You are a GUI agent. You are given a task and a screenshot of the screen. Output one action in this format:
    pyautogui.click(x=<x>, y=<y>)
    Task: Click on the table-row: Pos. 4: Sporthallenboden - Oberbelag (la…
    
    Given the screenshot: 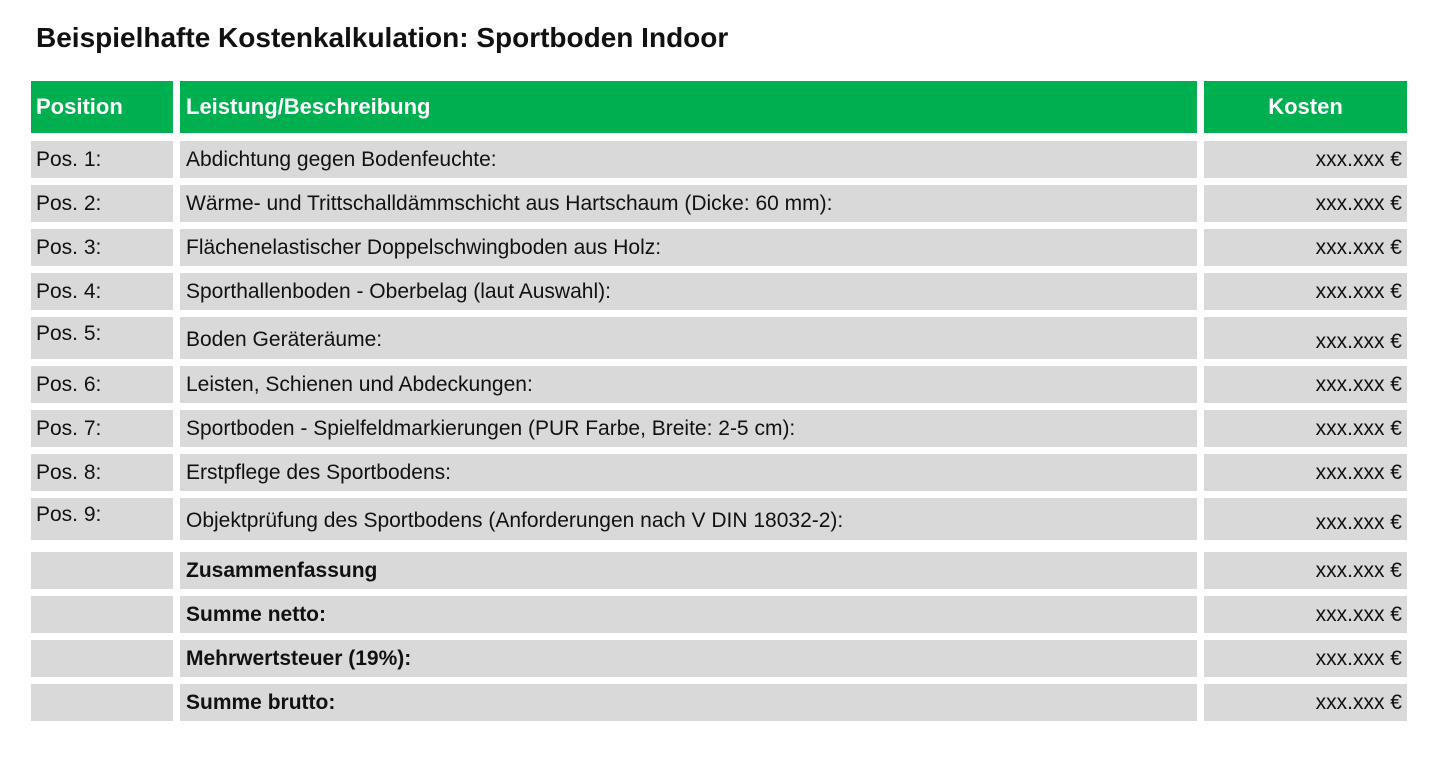 What is the action you would take?
    pyautogui.click(x=721, y=291)
    